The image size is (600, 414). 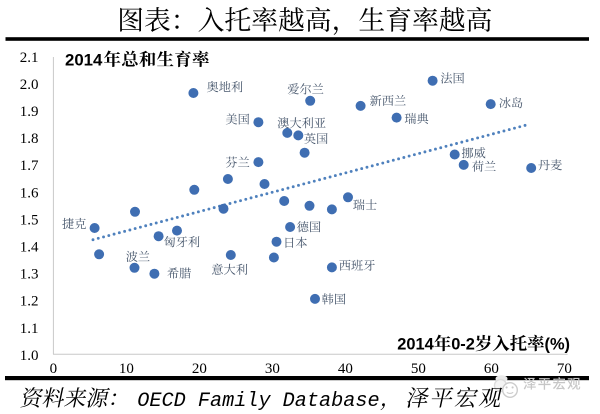 I want to click on svg-text: 1.2, so click(x=29, y=302).